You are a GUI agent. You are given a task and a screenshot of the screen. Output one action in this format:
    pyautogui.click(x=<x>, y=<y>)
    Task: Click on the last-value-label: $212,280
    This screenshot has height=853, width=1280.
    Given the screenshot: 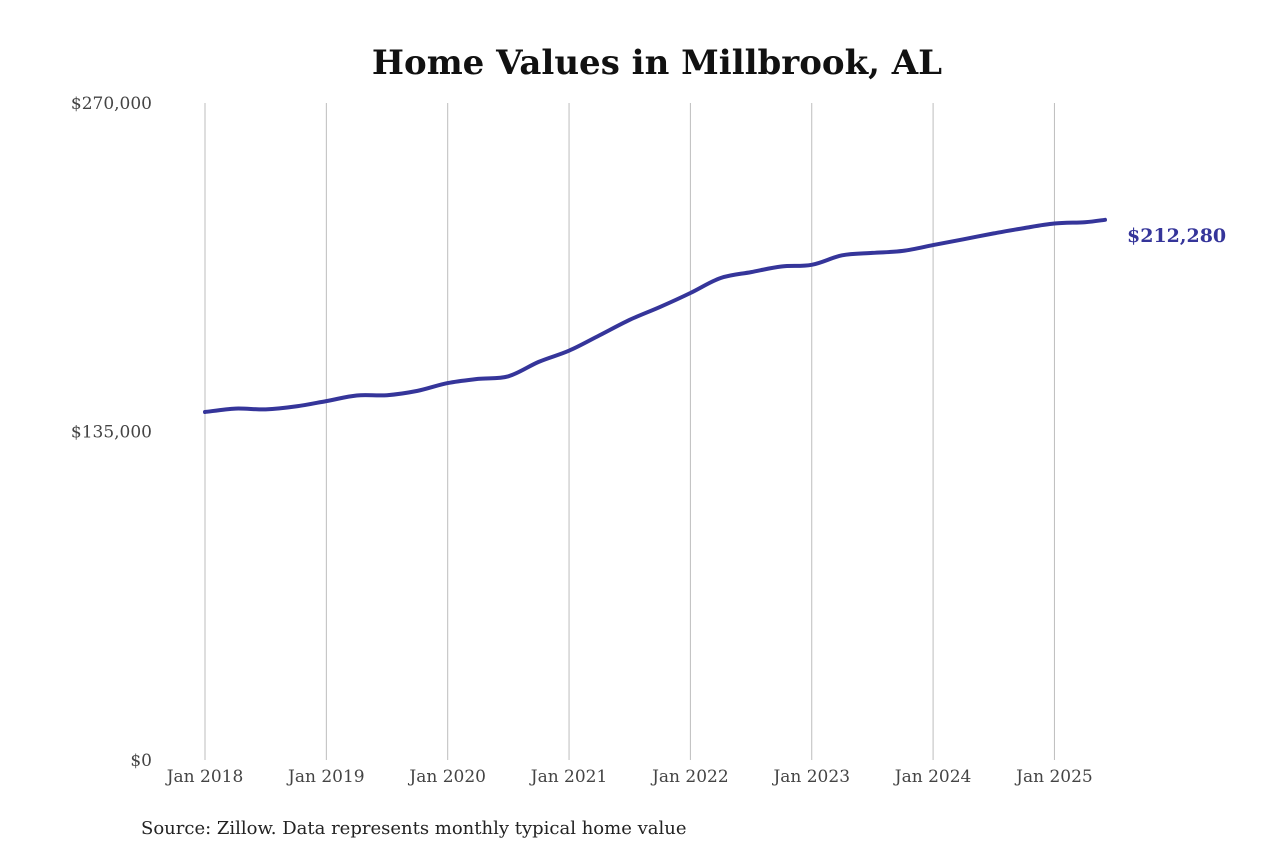 What is the action you would take?
    pyautogui.click(x=1176, y=236)
    